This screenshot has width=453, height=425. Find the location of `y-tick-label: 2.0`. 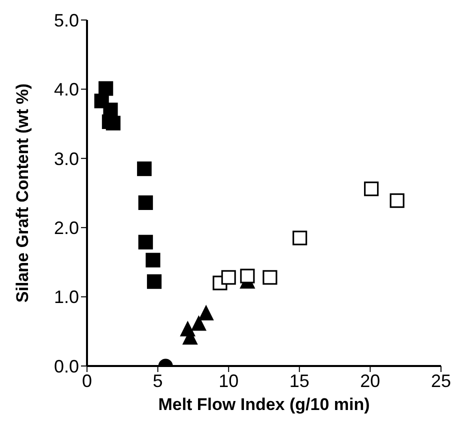

y-tick-label: 2.0 is located at coordinates (66, 228).